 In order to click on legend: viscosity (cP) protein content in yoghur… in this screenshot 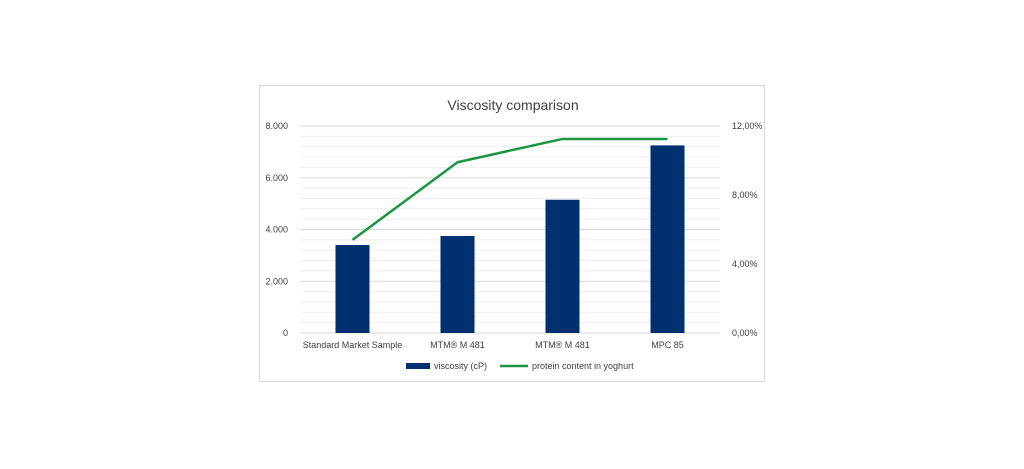, I will do `click(520, 366)`.